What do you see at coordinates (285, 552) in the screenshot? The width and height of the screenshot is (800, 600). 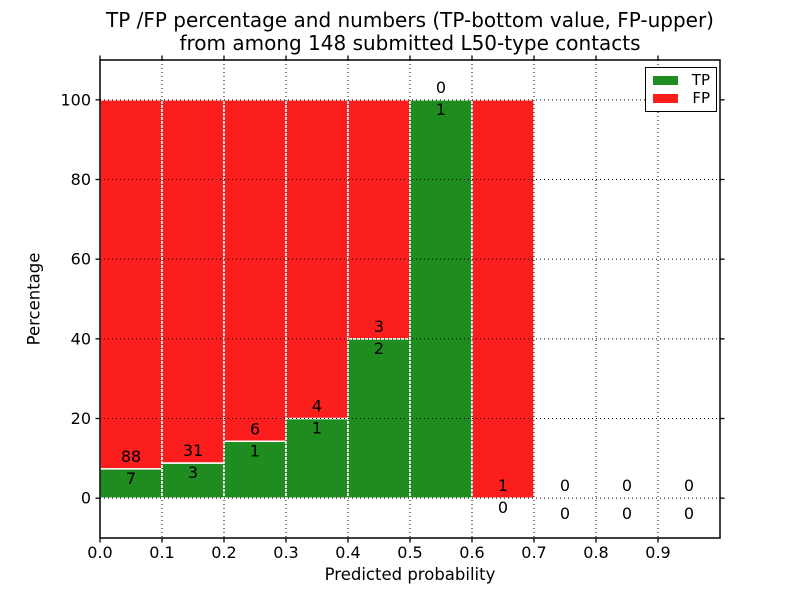 I see `x-tick-label: 0.3` at bounding box center [285, 552].